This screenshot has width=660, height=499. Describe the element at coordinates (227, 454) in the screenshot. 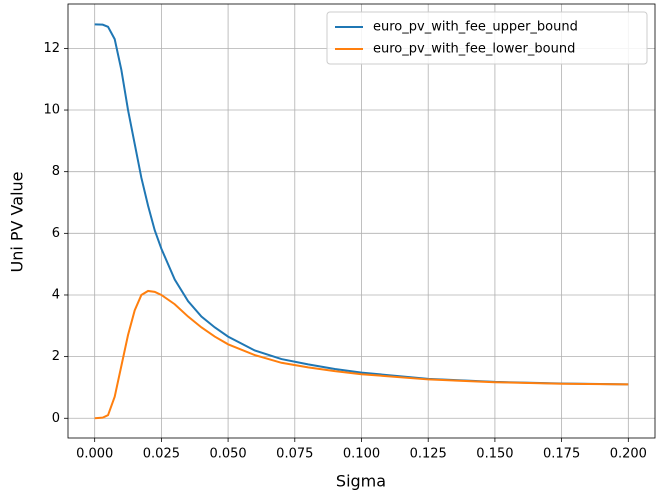

I see `x-tick-label: 0.050` at that location.